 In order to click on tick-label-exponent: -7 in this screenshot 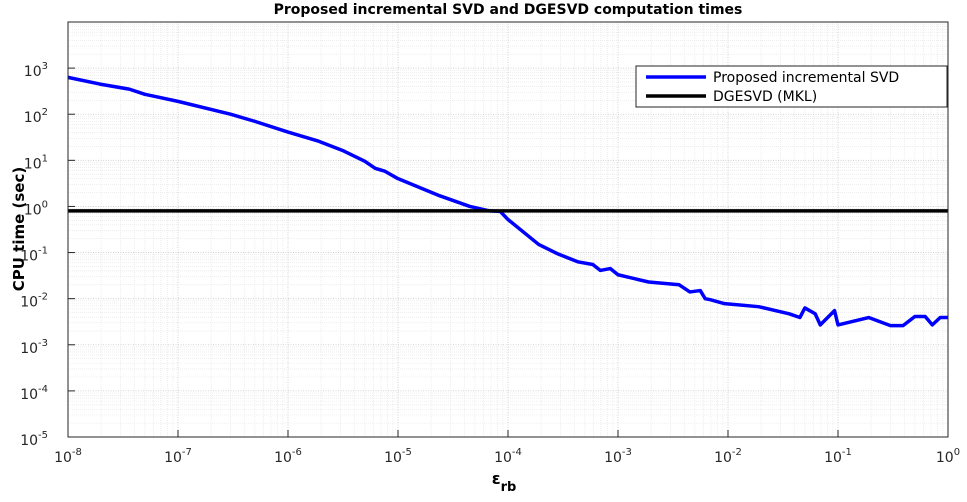, I will do `click(187, 452)`.